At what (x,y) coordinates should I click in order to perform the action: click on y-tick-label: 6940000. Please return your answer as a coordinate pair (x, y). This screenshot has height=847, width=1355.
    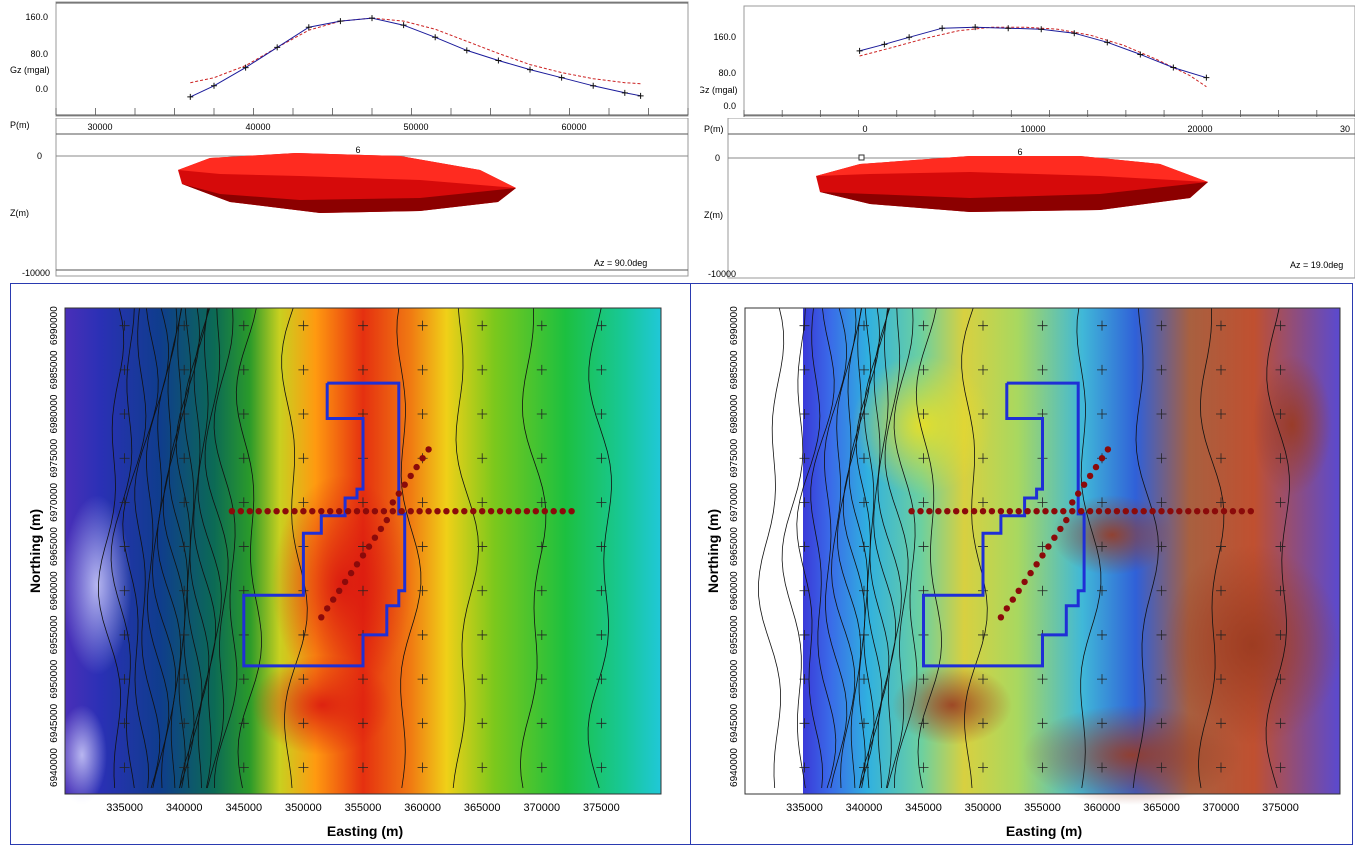
    Looking at the image, I should click on (54, 767).